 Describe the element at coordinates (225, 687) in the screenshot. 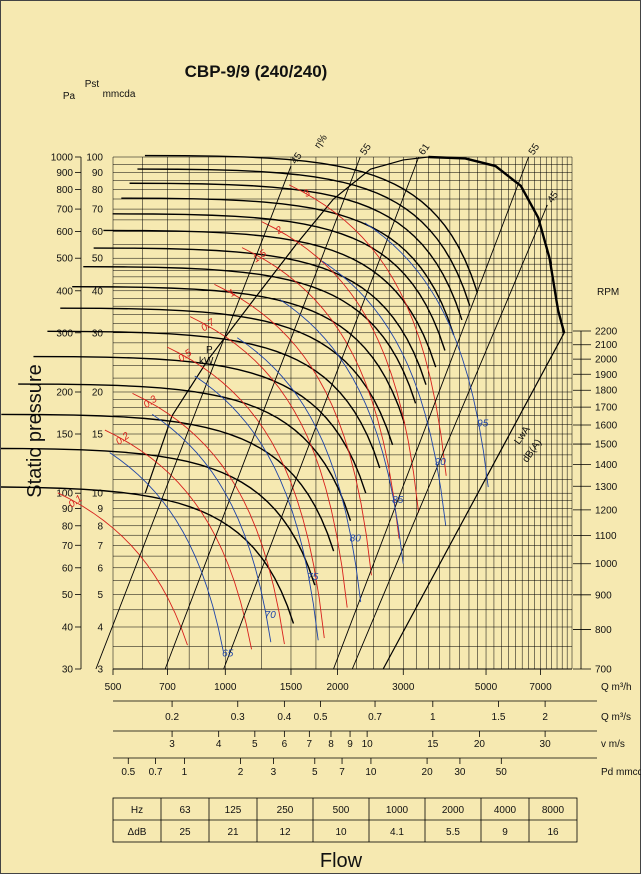

I see `flow-m3h-tick-label: 1000` at that location.